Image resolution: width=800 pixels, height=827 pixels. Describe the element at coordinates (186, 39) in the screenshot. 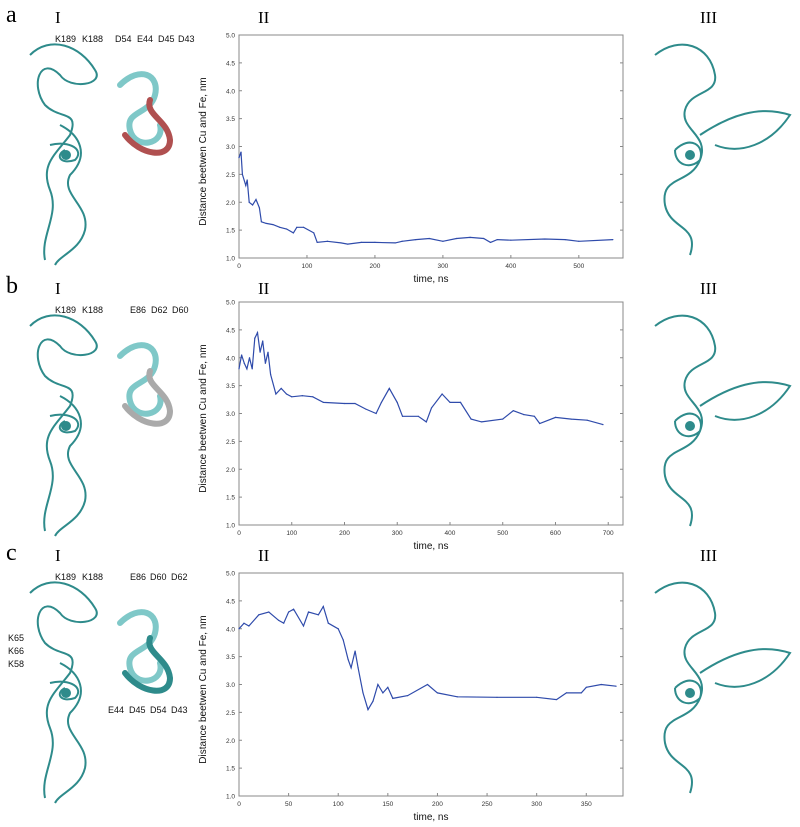

I see `residue-label: D43` at that location.